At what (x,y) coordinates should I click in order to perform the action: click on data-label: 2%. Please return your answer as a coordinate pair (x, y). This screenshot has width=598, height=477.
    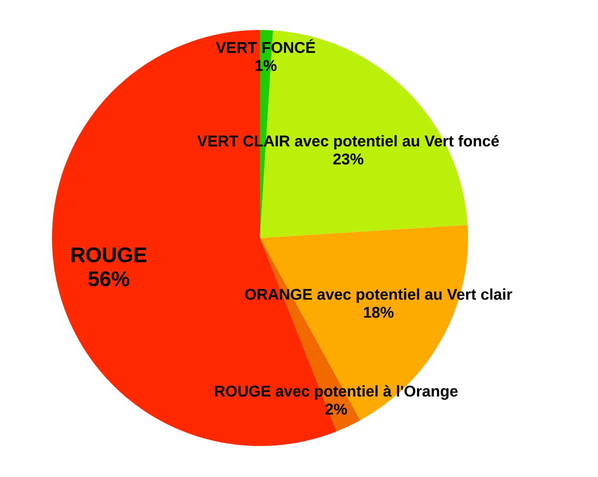
    Looking at the image, I should click on (336, 409).